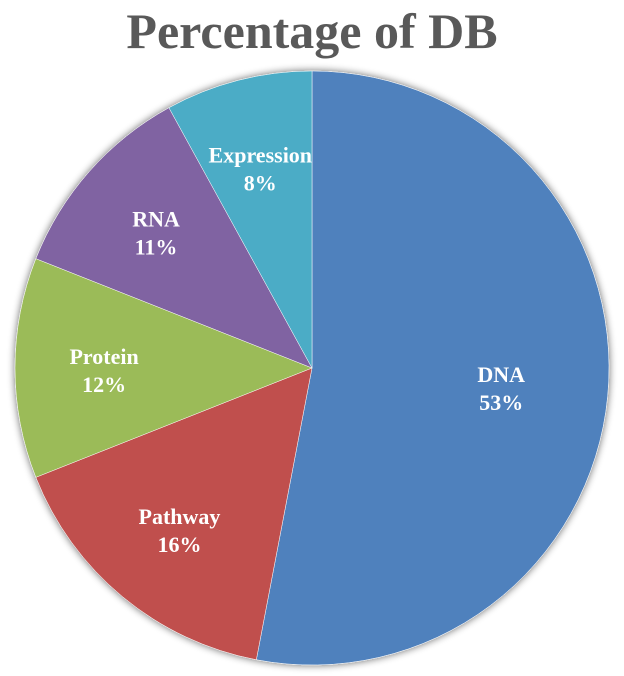 This screenshot has height=676, width=624. What do you see at coordinates (156, 247) in the screenshot?
I see `slice-percent-label: 11%` at bounding box center [156, 247].